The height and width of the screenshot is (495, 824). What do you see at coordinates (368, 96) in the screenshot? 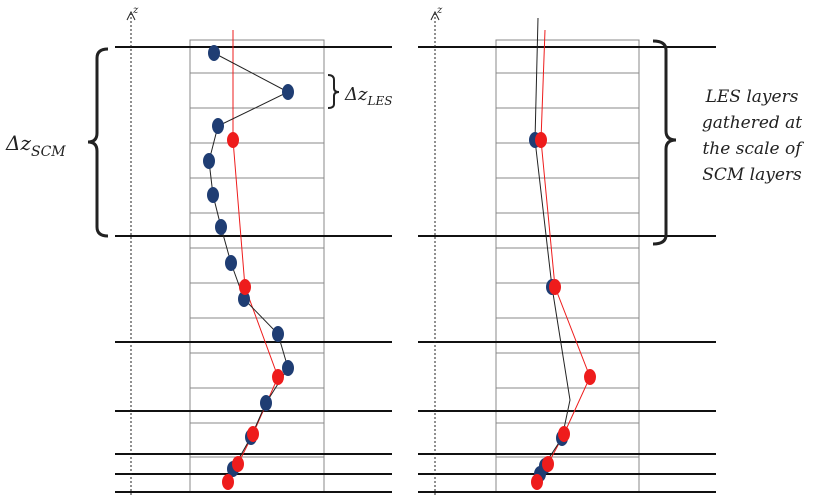
I see `dz-les-label: ΔzLES` at bounding box center [368, 96].